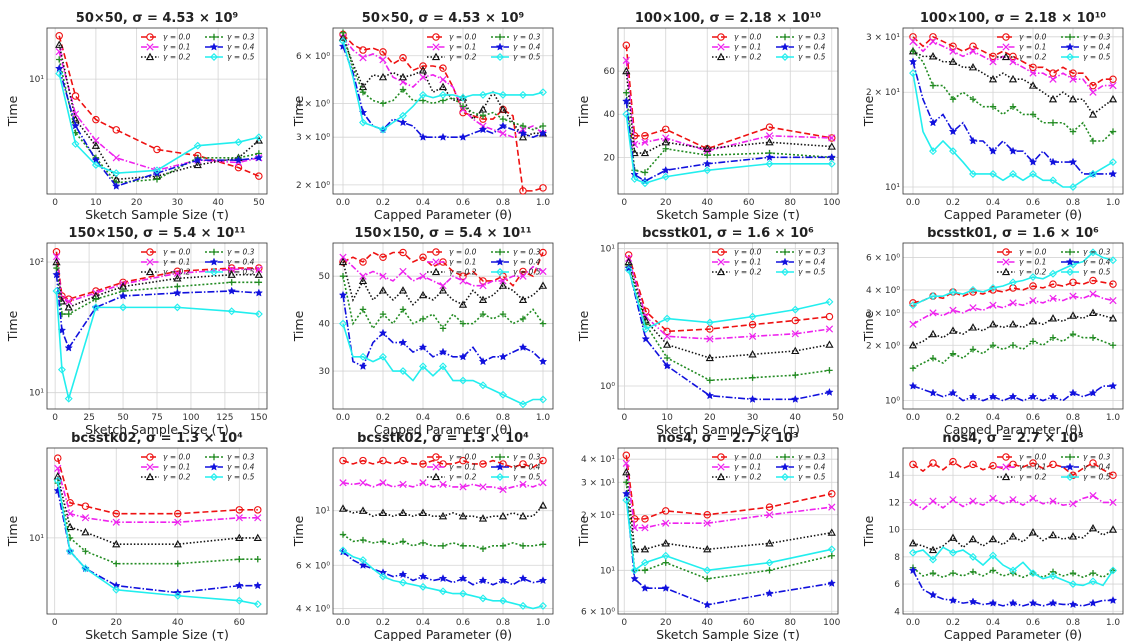 The height and width of the screenshot is (641, 1139). Describe the element at coordinates (443, 634) in the screenshot. I see `x-axis-label: Capped Parameter (θ)` at that location.